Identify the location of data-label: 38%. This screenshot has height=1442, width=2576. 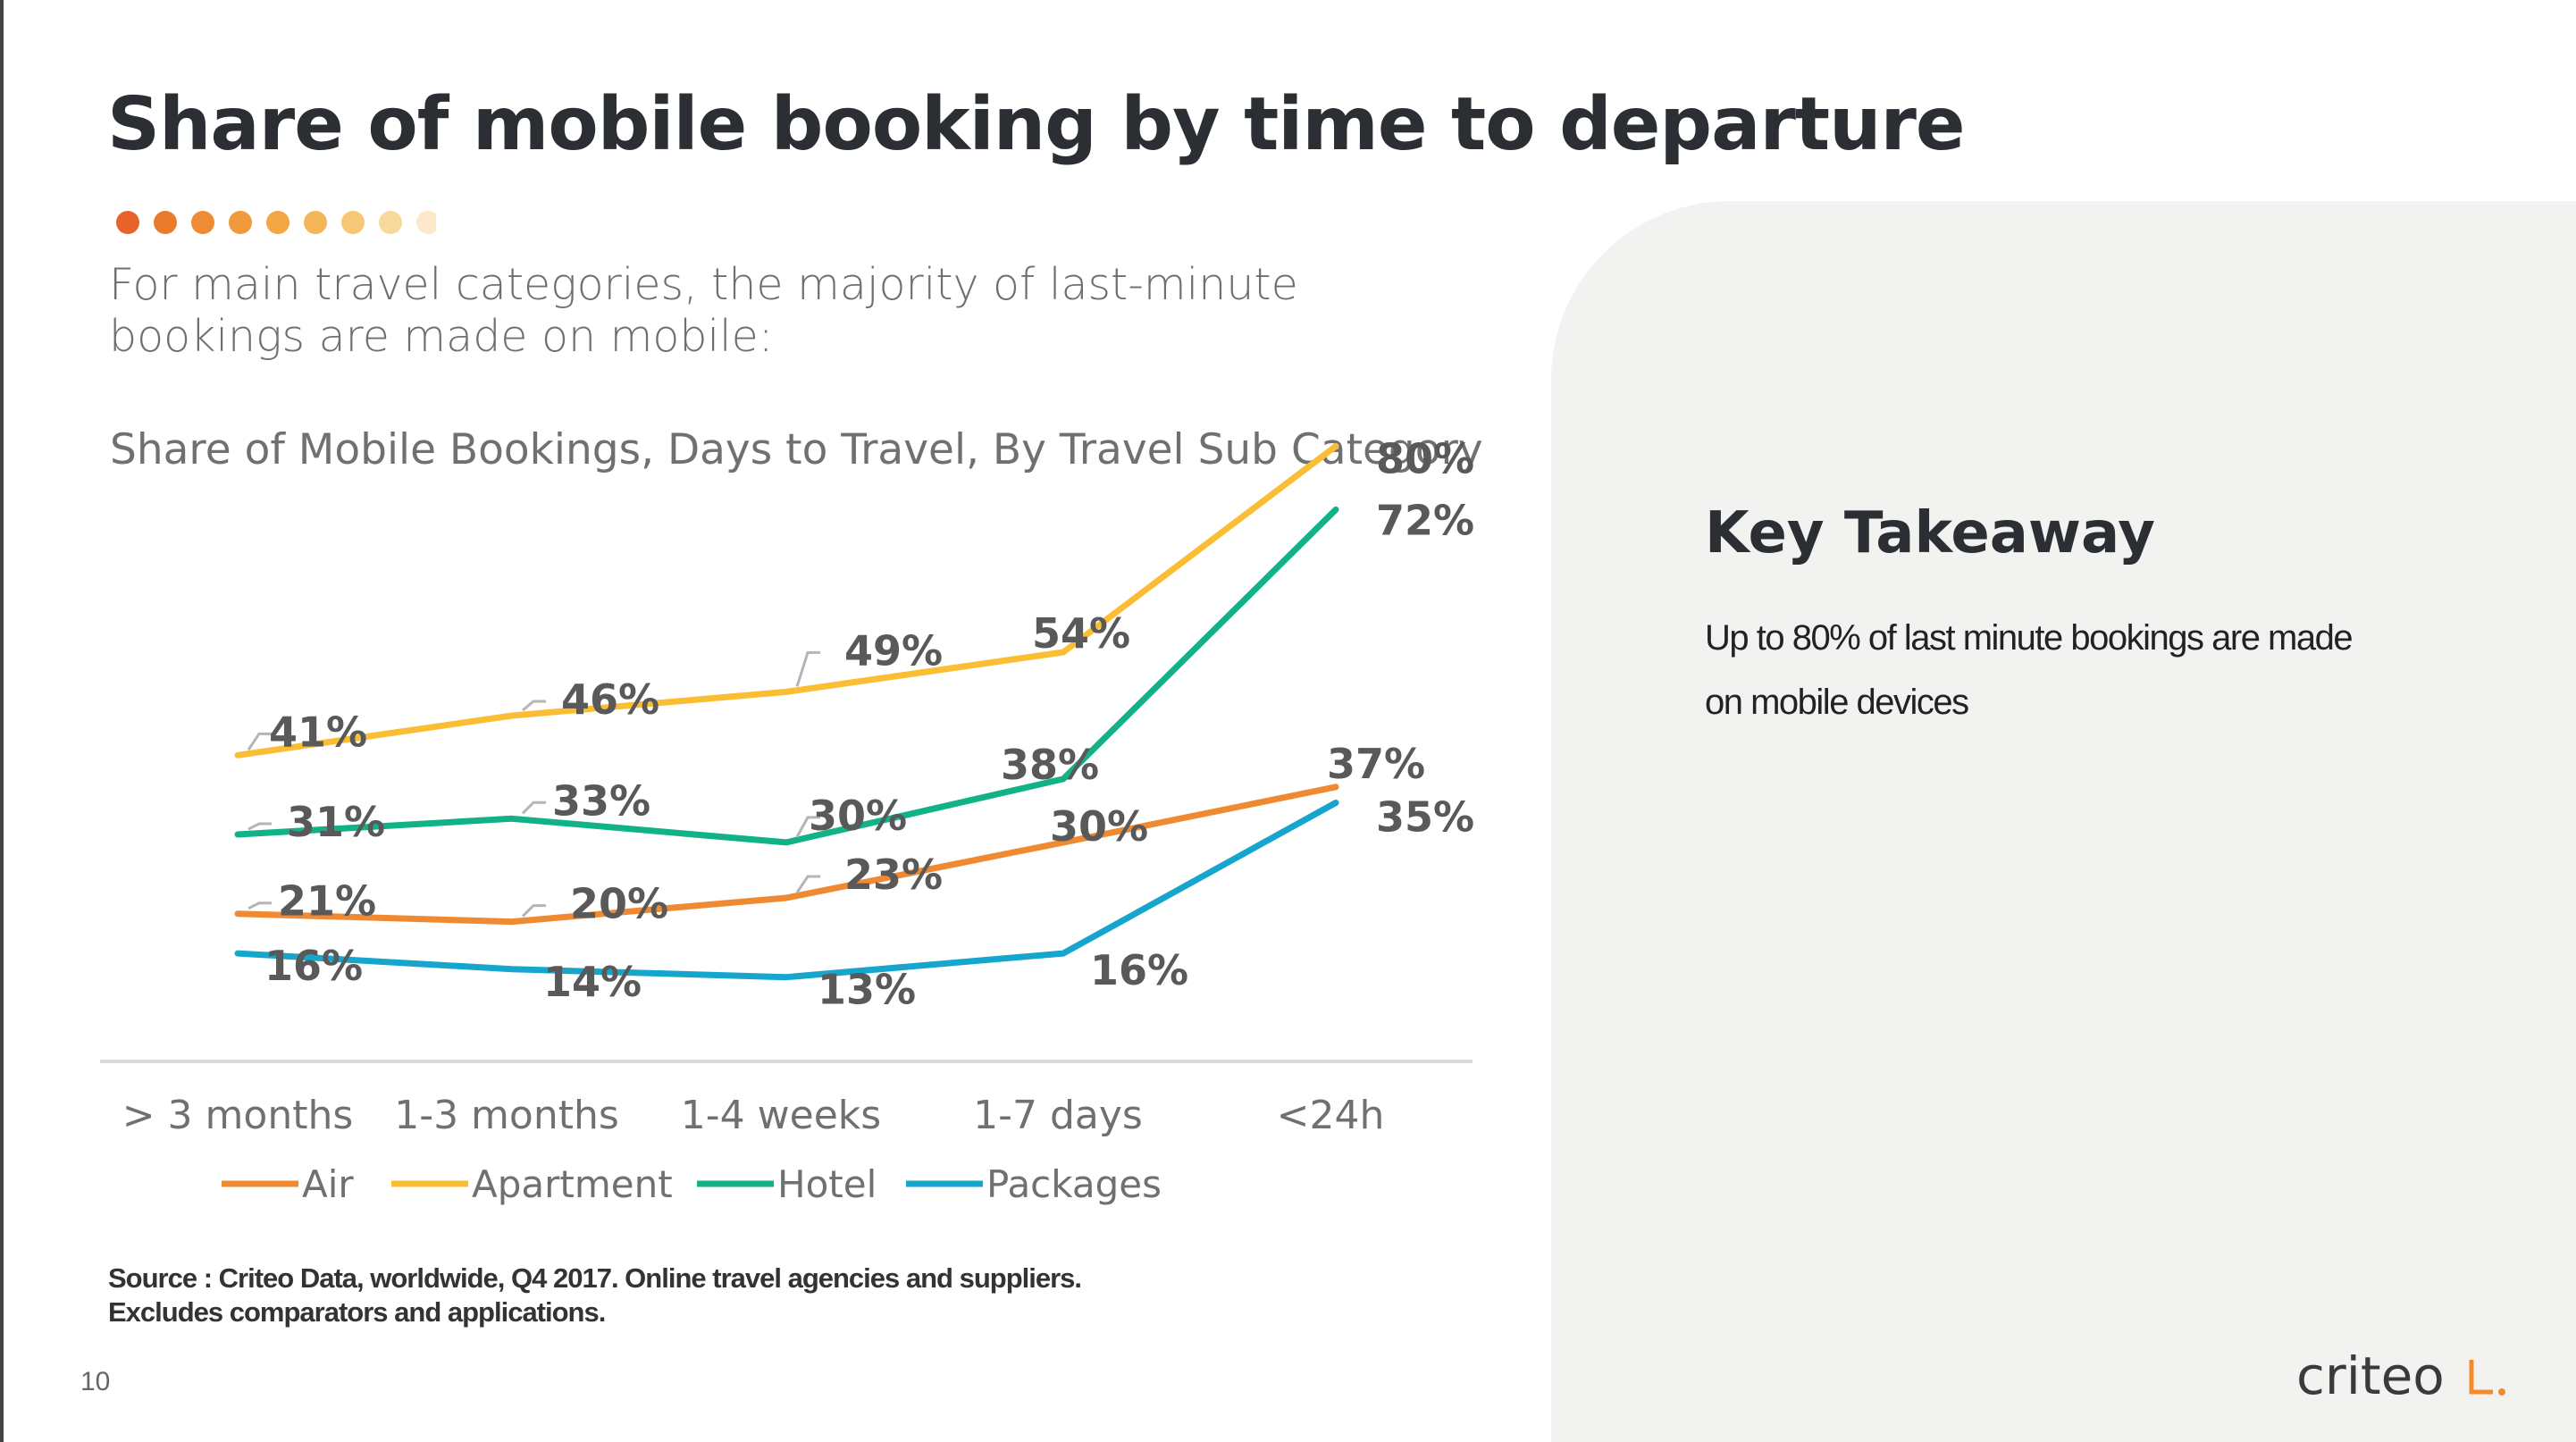
(1050, 765).